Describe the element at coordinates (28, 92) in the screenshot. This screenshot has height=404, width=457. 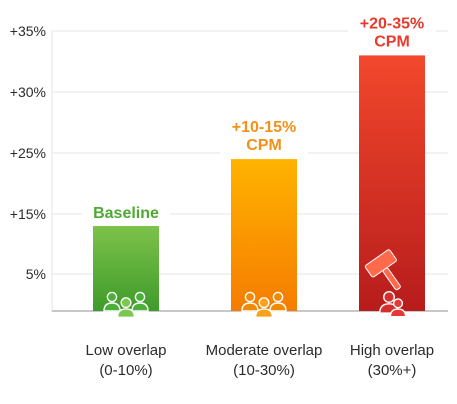
I see `y-tick-label: +30%` at that location.